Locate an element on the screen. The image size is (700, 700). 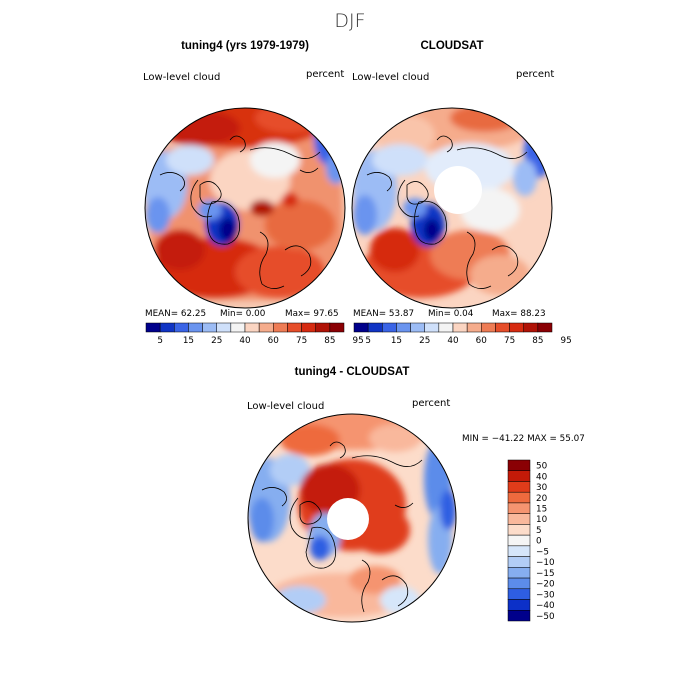
panel-diff-colorbar-tick-label: 30 is located at coordinates (542, 488).